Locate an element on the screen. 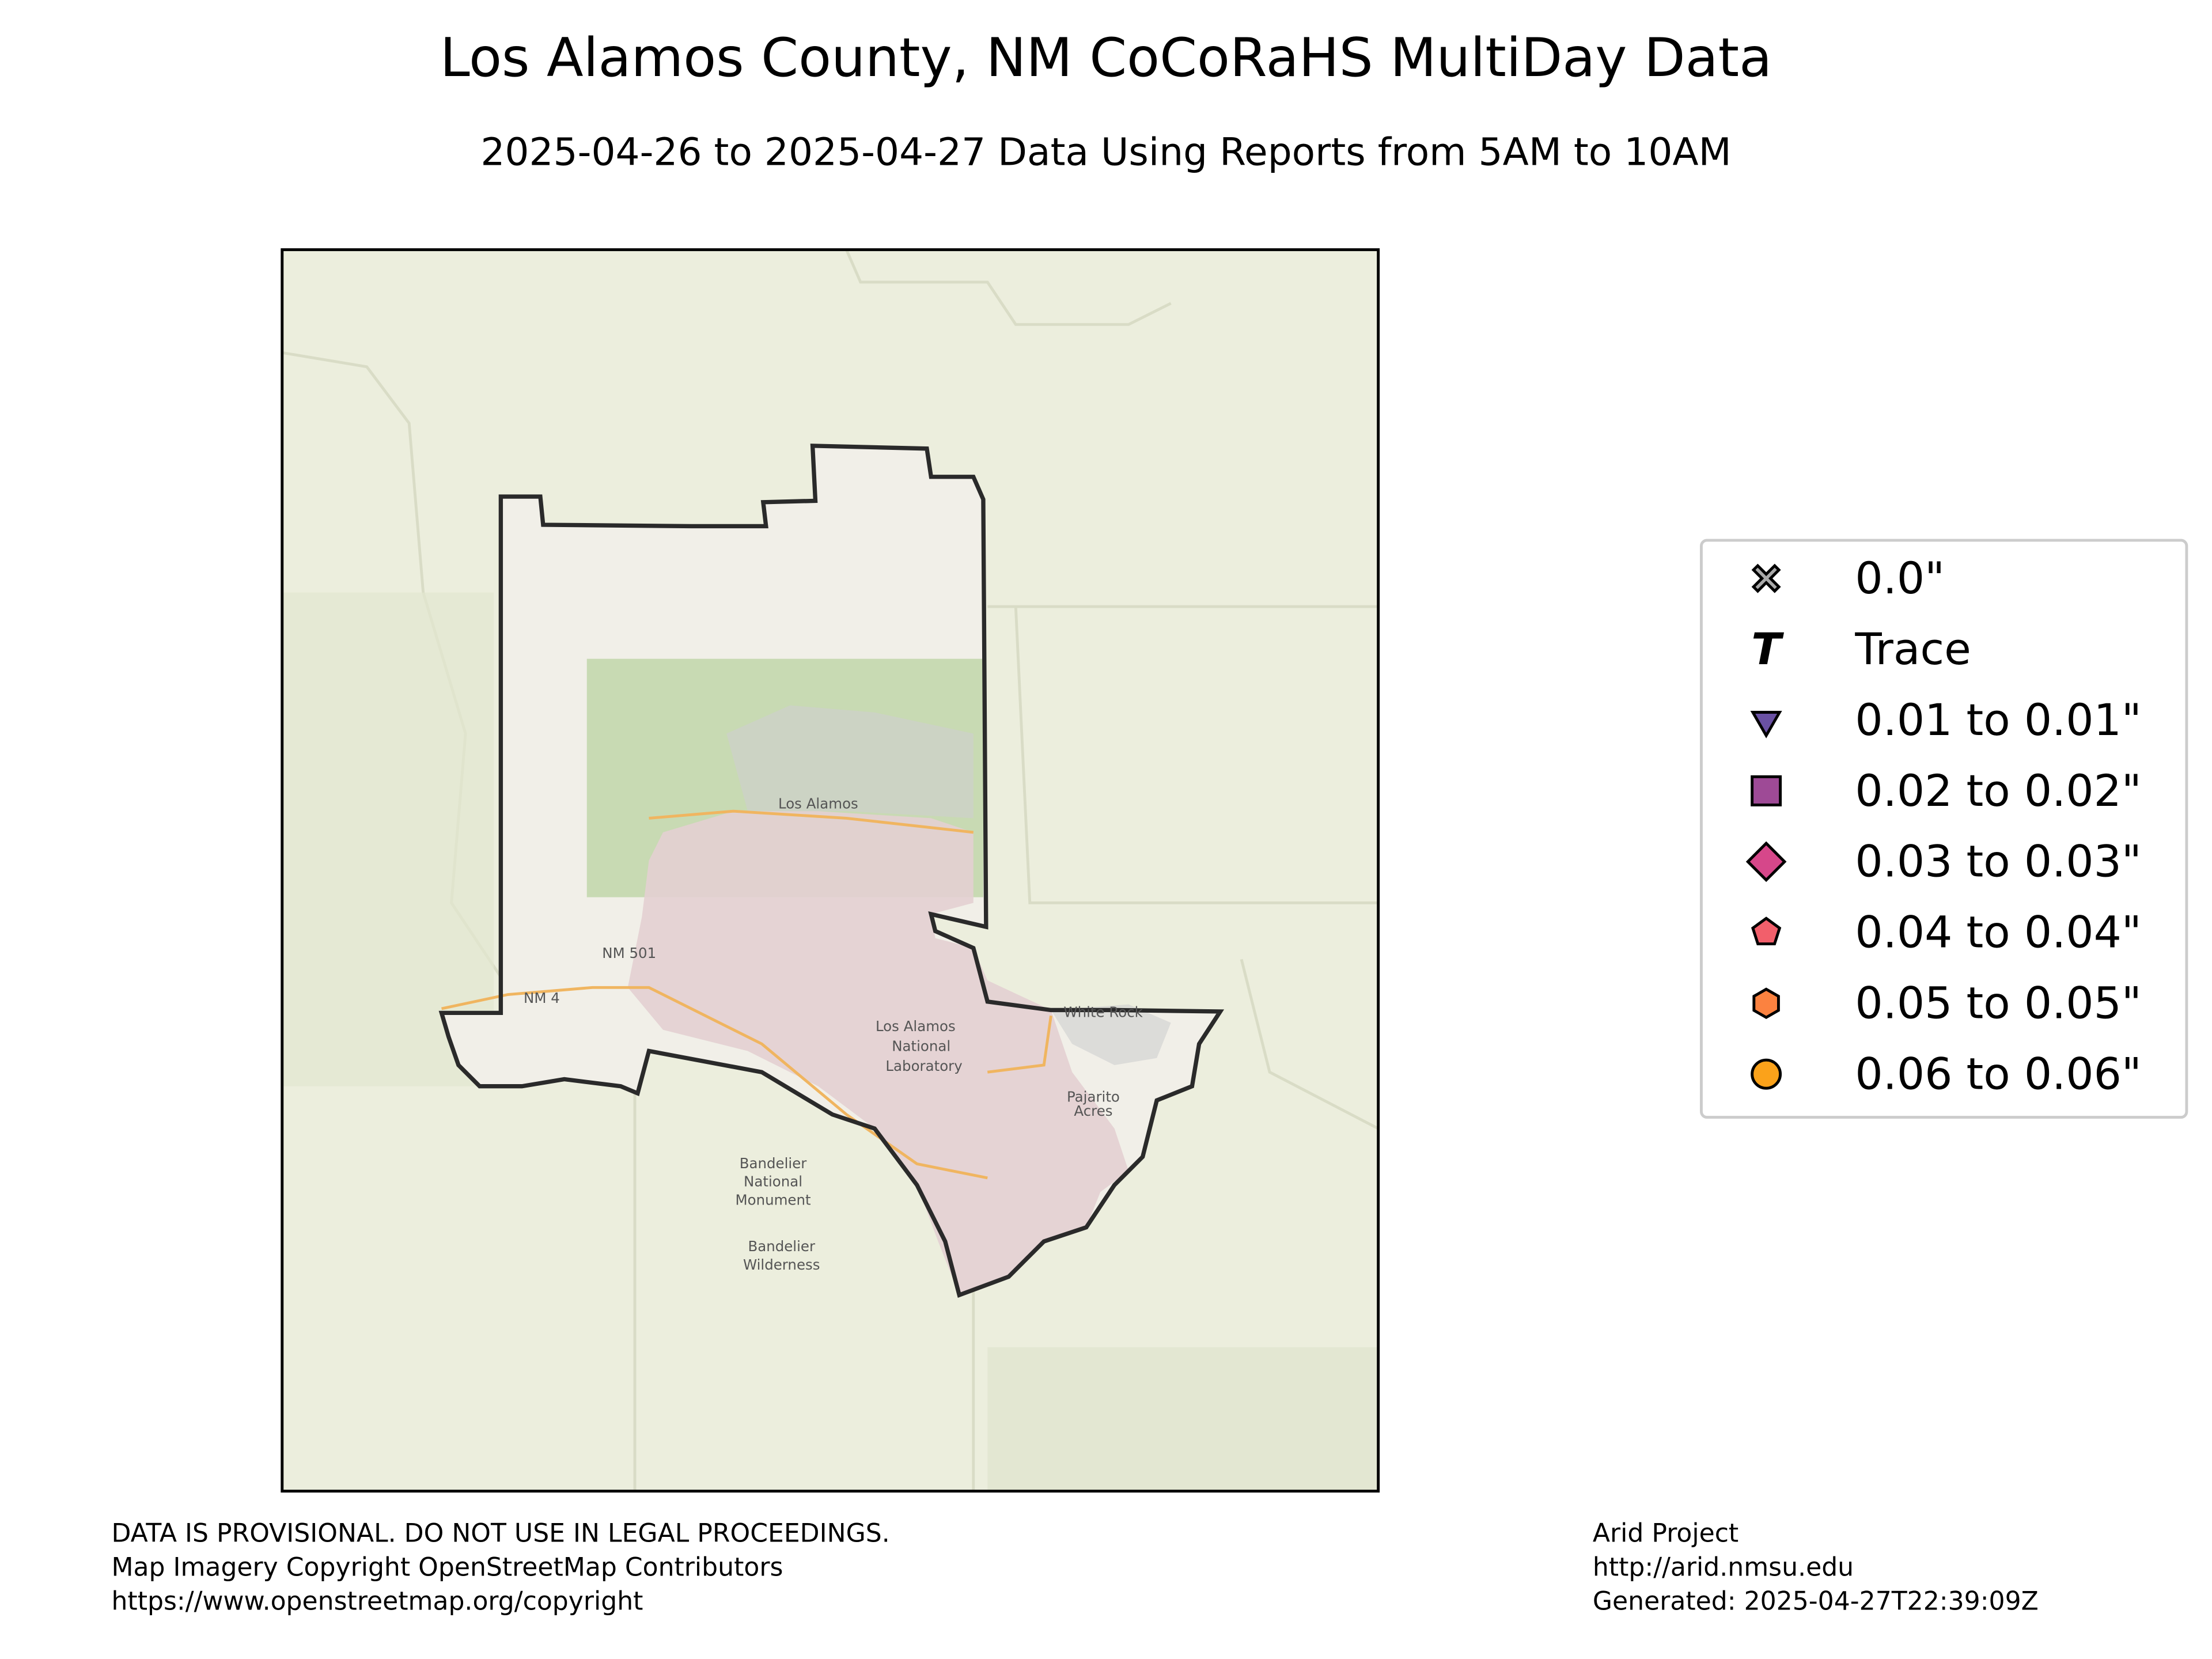 Image resolution: width=2212 pixels, height=1659 pixels. legend-marker: T is located at coordinates (1767, 649).